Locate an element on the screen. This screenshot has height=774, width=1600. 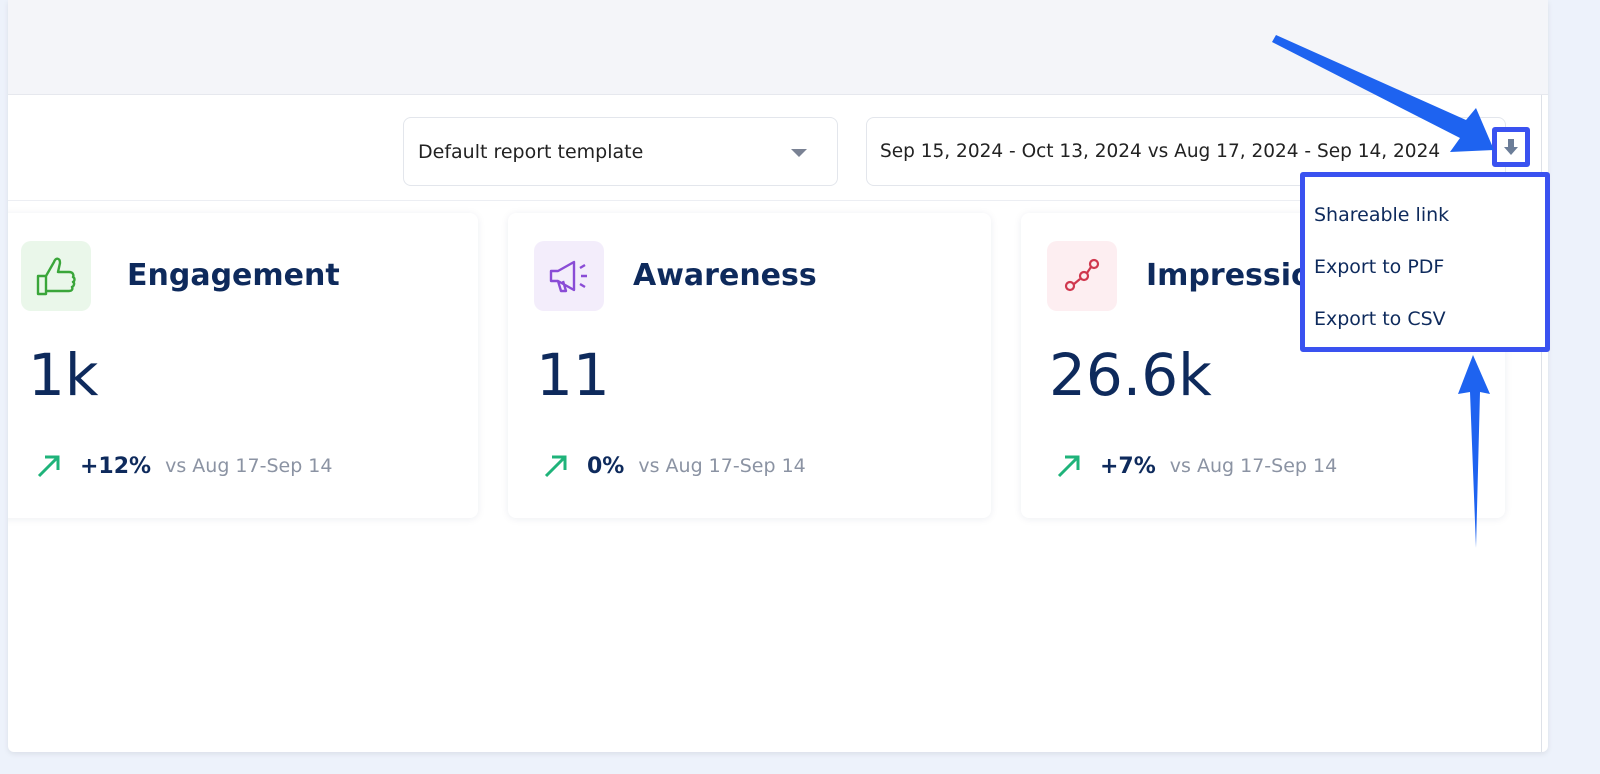
caret-down-icon is located at coordinates (799, 153).